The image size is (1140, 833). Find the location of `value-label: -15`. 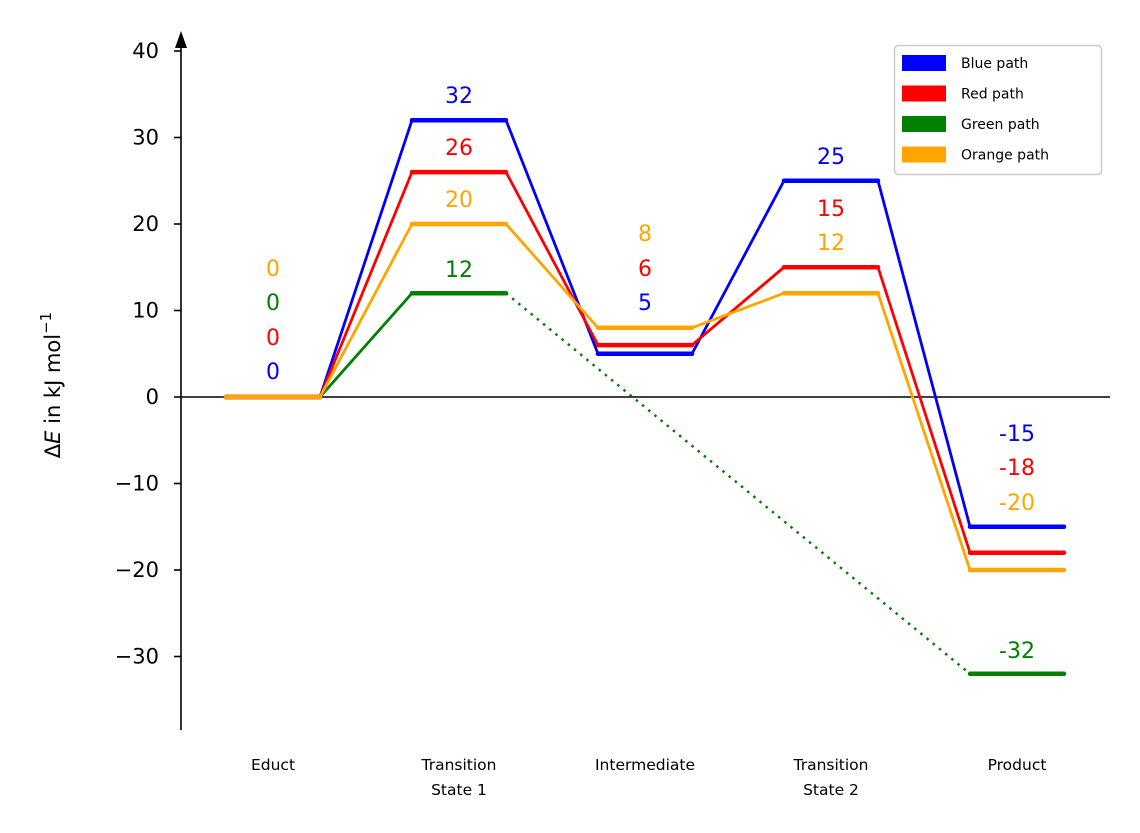

value-label: -15 is located at coordinates (1017, 434).